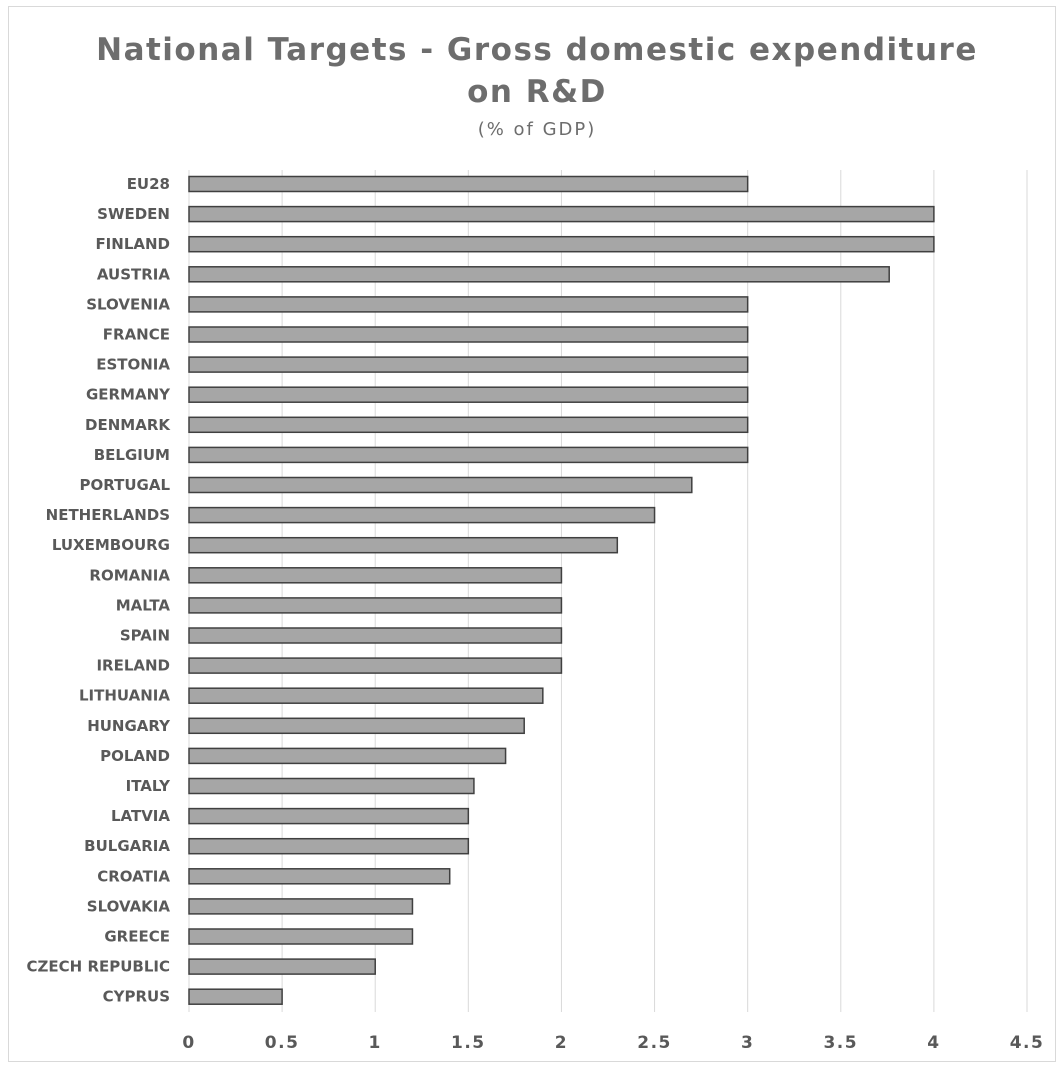 The height and width of the screenshot is (1066, 1059). I want to click on category-label: LATVIA, so click(140, 816).